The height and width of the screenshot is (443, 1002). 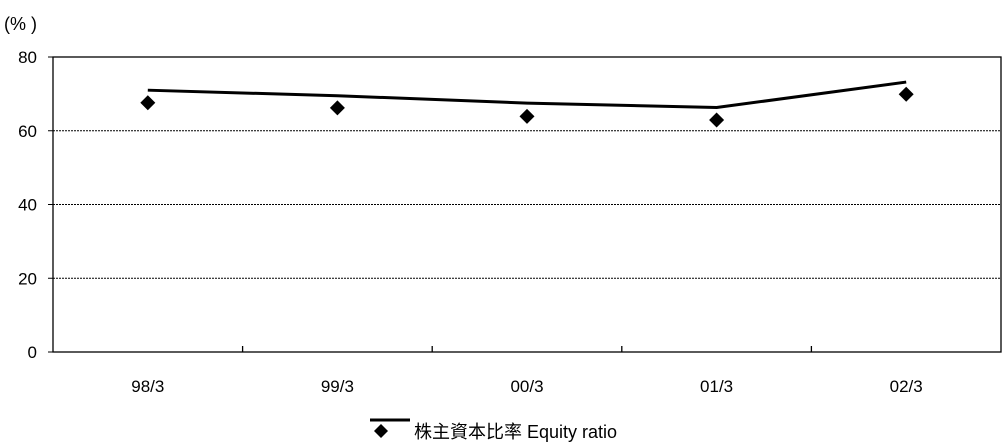 I want to click on x-tick-label: 98/3, so click(x=147, y=386).